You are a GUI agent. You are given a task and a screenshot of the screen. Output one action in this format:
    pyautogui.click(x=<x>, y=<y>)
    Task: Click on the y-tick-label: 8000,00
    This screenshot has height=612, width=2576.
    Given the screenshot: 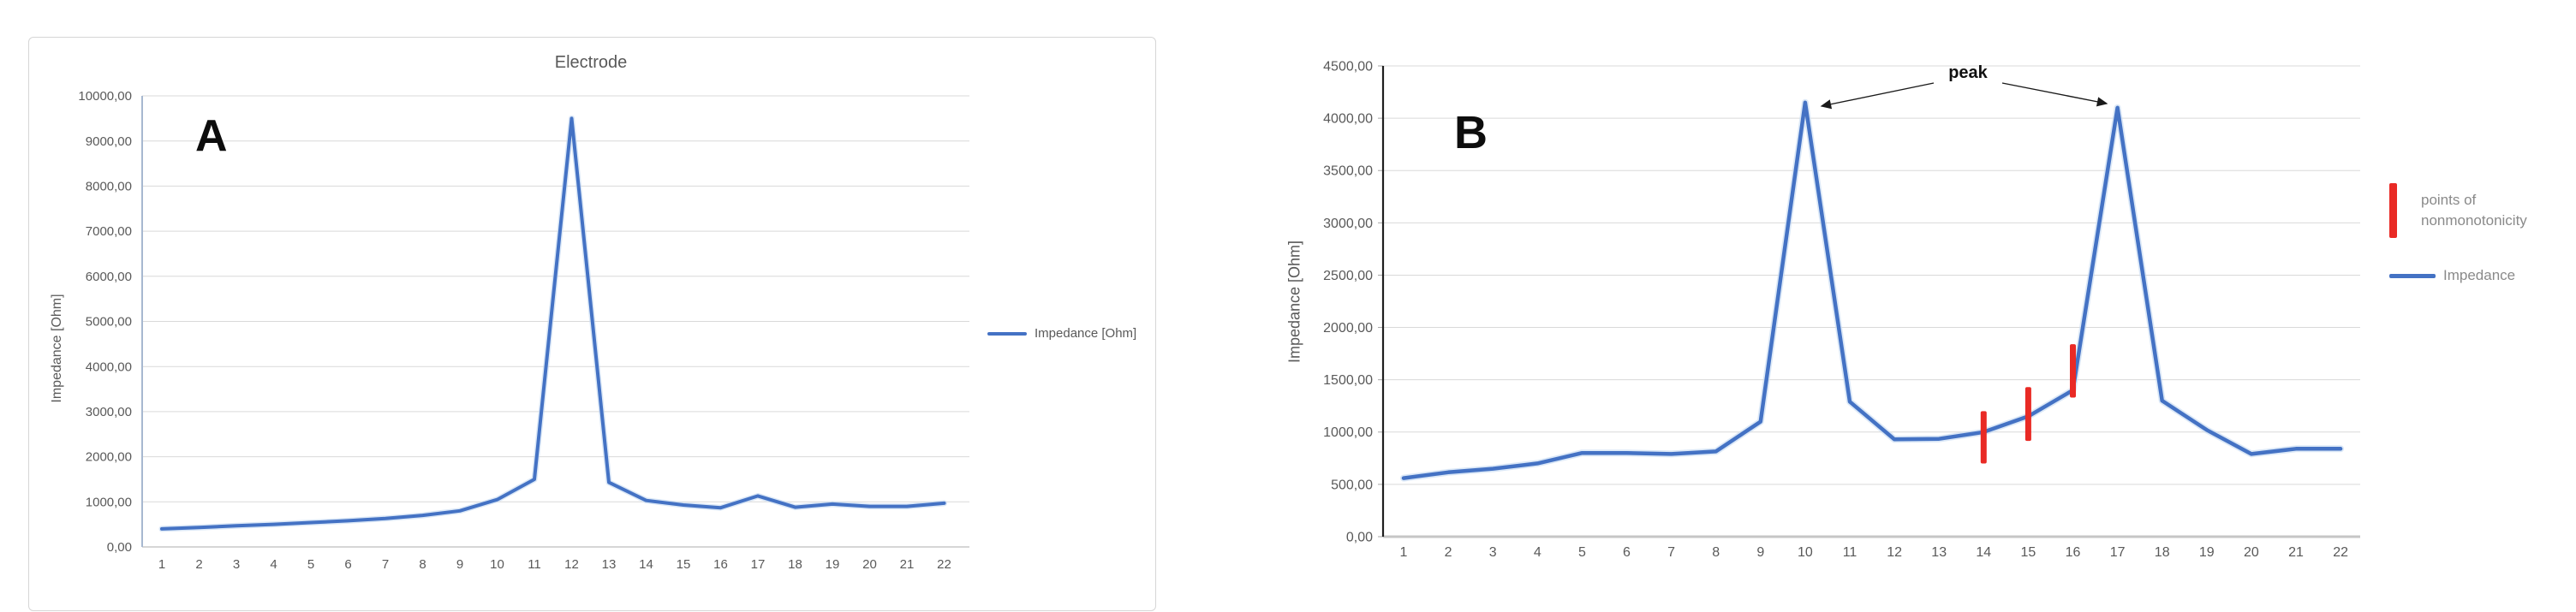 What is the action you would take?
    pyautogui.click(x=109, y=187)
    